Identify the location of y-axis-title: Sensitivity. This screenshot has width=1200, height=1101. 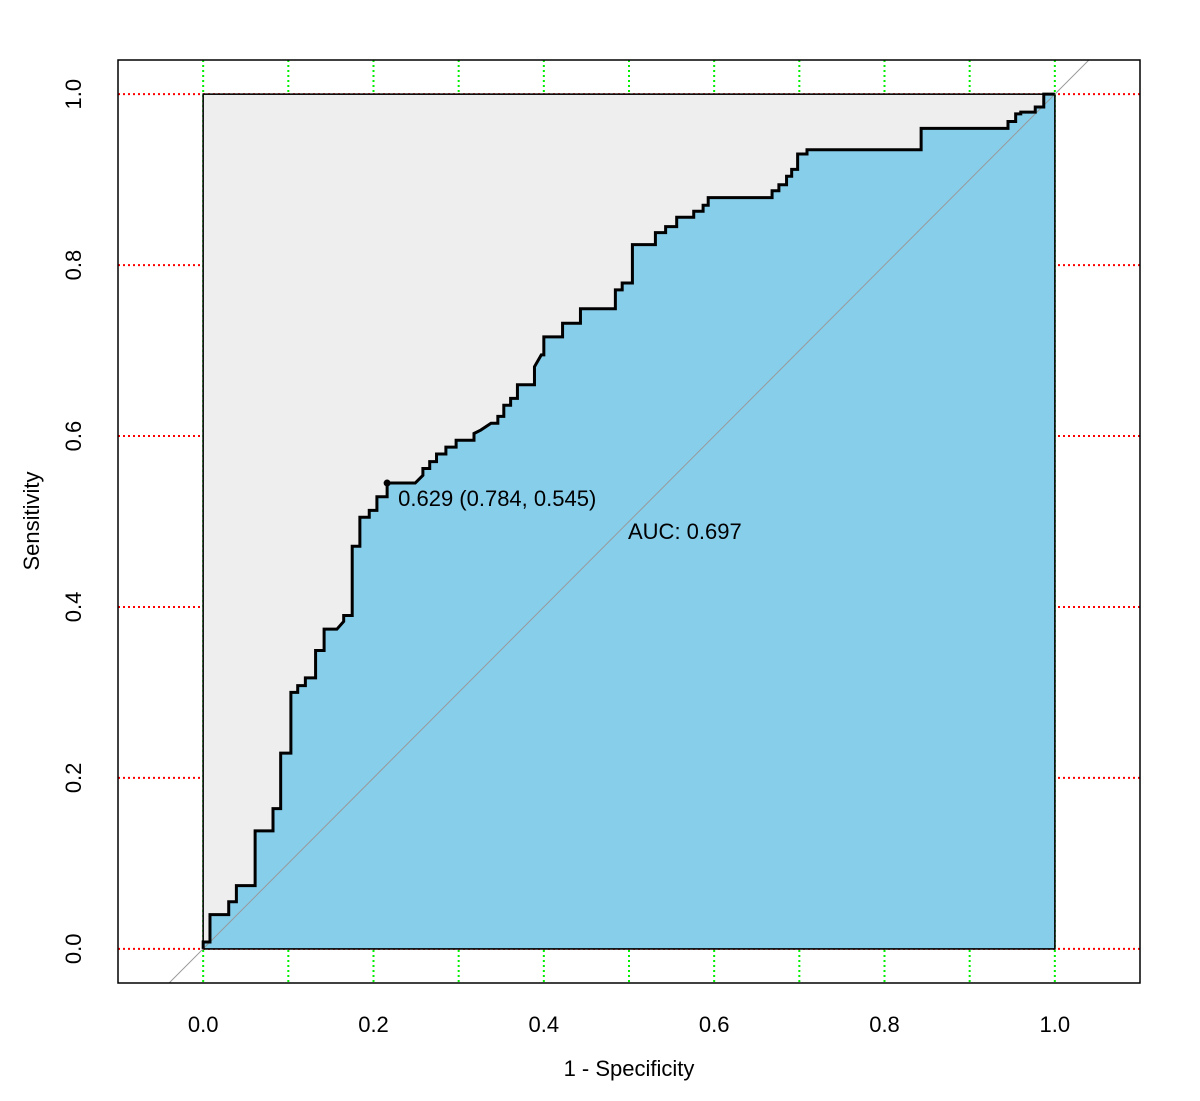
(31, 520).